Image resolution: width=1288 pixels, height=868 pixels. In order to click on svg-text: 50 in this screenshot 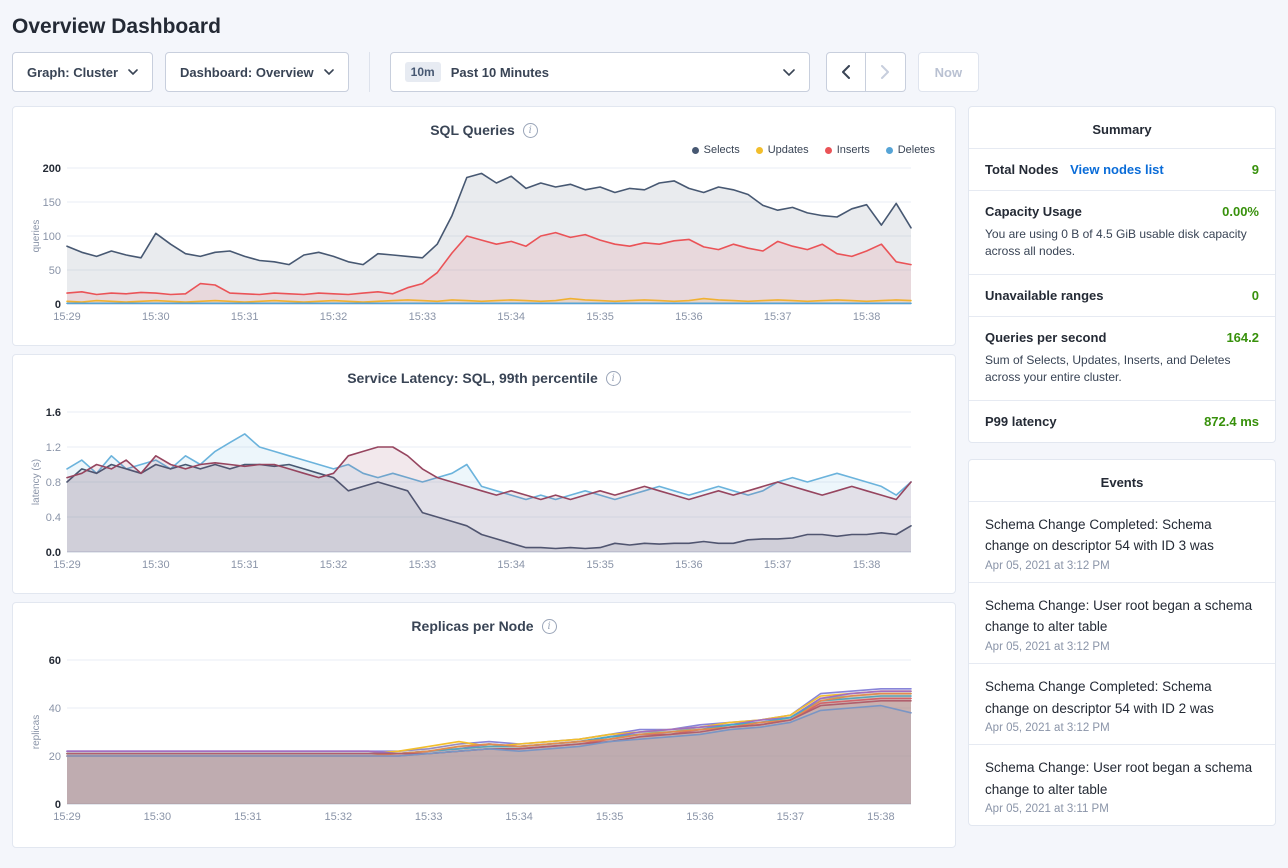, I will do `click(55, 271)`.